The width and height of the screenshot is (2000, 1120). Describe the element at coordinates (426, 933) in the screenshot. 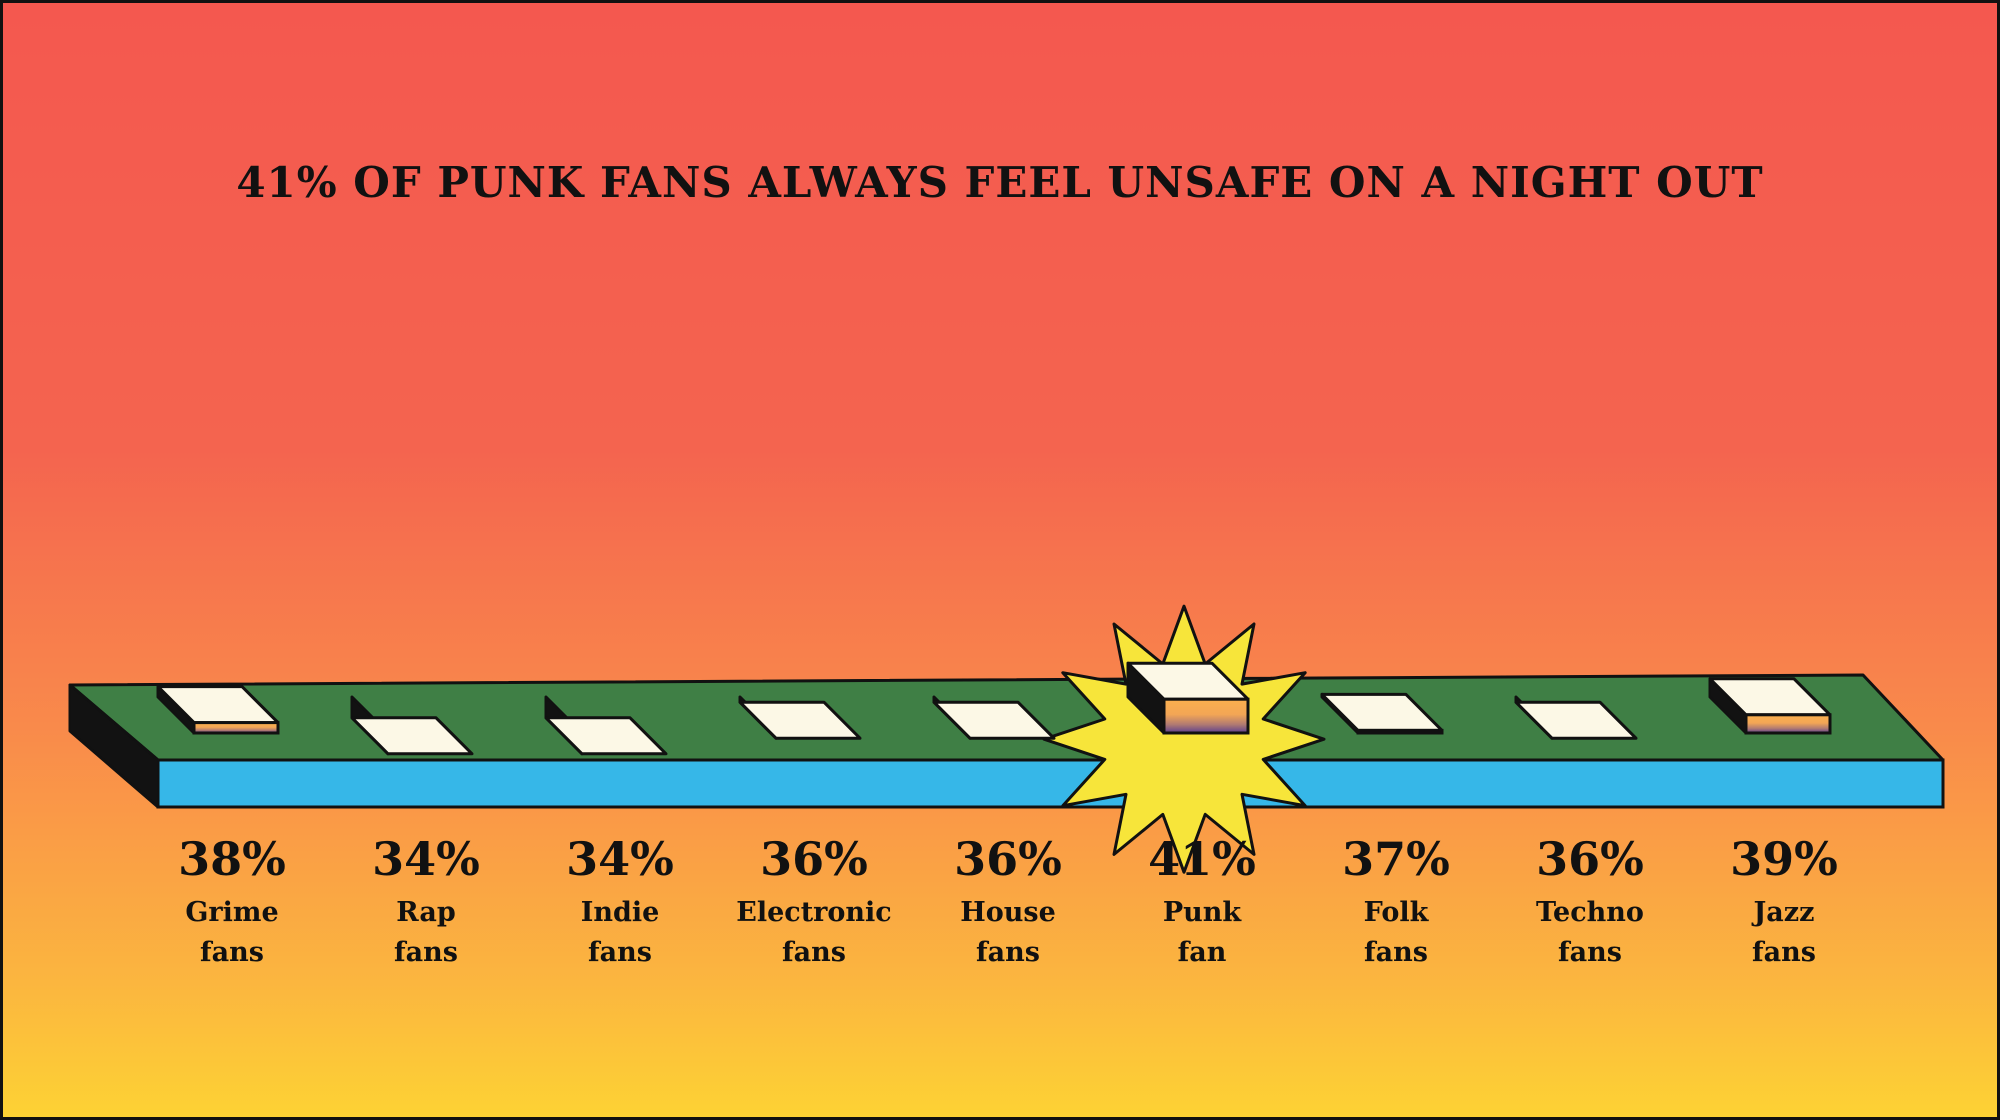

I see `category-label: Rap fans` at that location.